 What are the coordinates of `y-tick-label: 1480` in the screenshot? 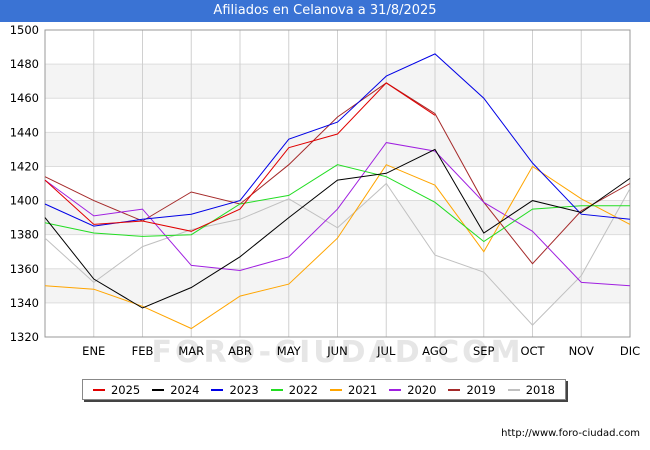 It's located at (24, 64).